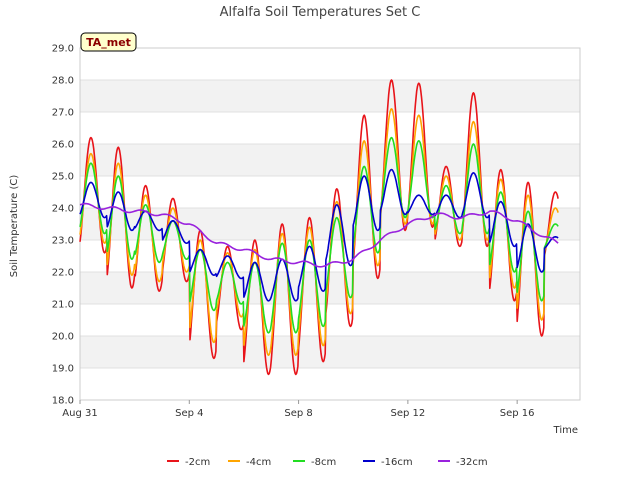  I want to click on x-tick-label: Sep 4, so click(189, 413).